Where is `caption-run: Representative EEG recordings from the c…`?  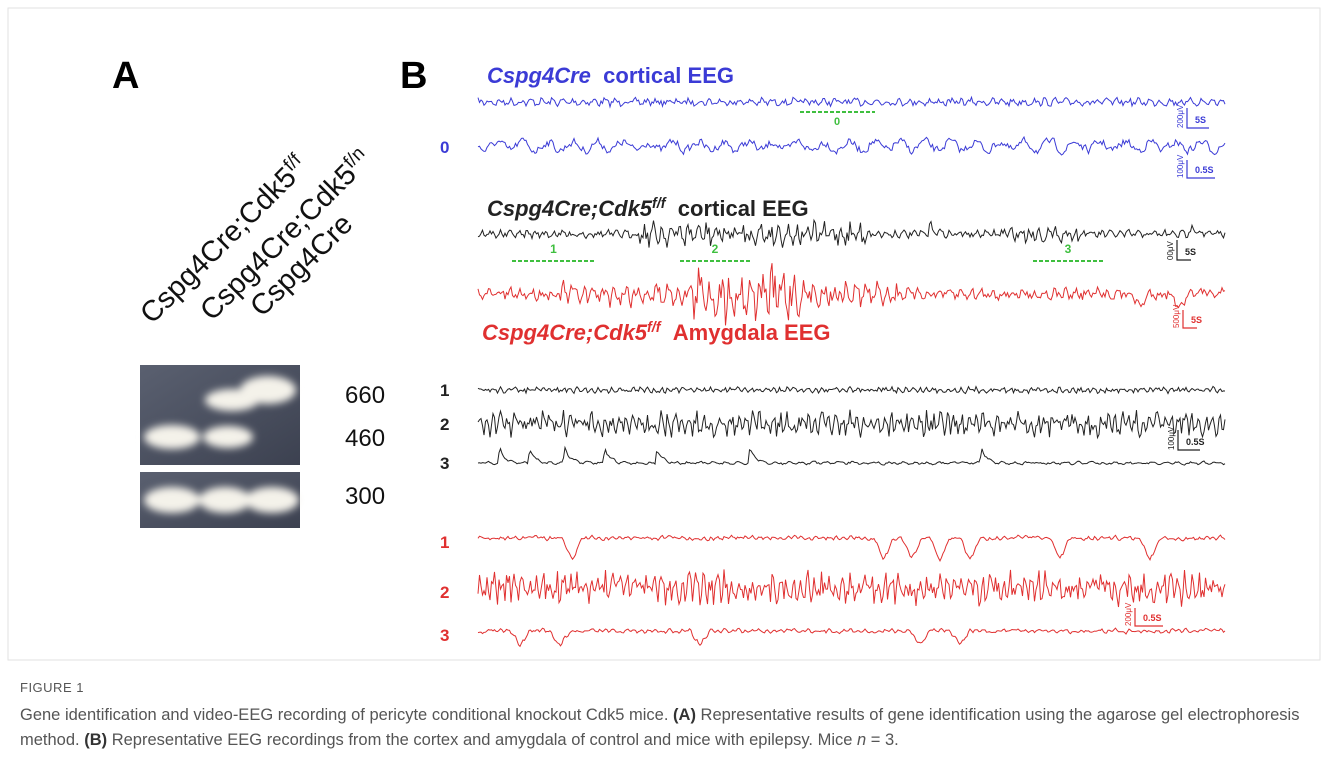 caption-run: Representative EEG recordings from the c… is located at coordinates (482, 740).